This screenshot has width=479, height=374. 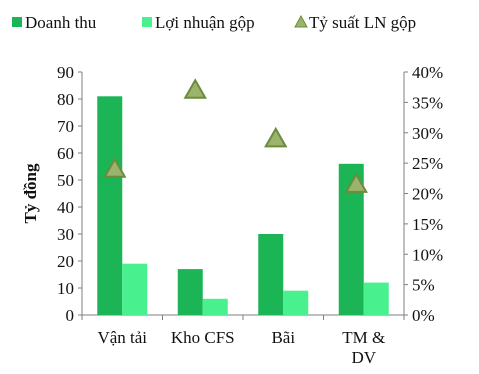 What do you see at coordinates (205, 22) in the screenshot?
I see `legend-label: Lợi nhuận gộp` at bounding box center [205, 22].